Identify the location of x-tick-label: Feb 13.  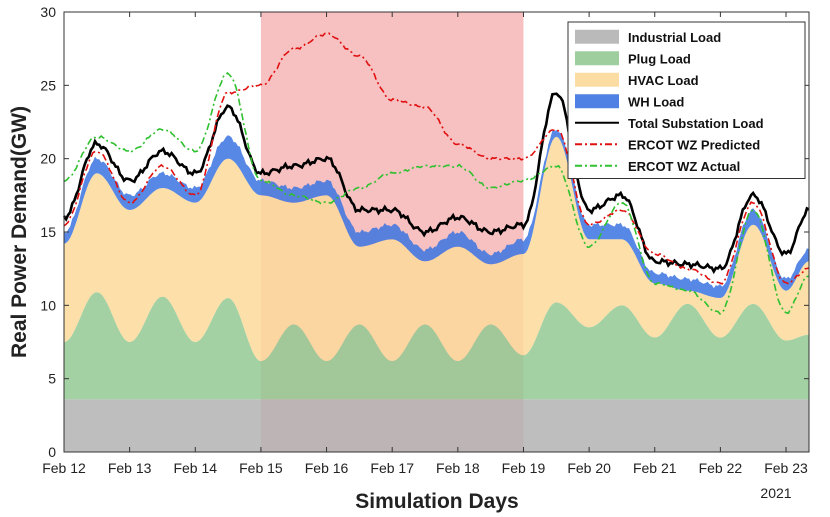
(130, 468).